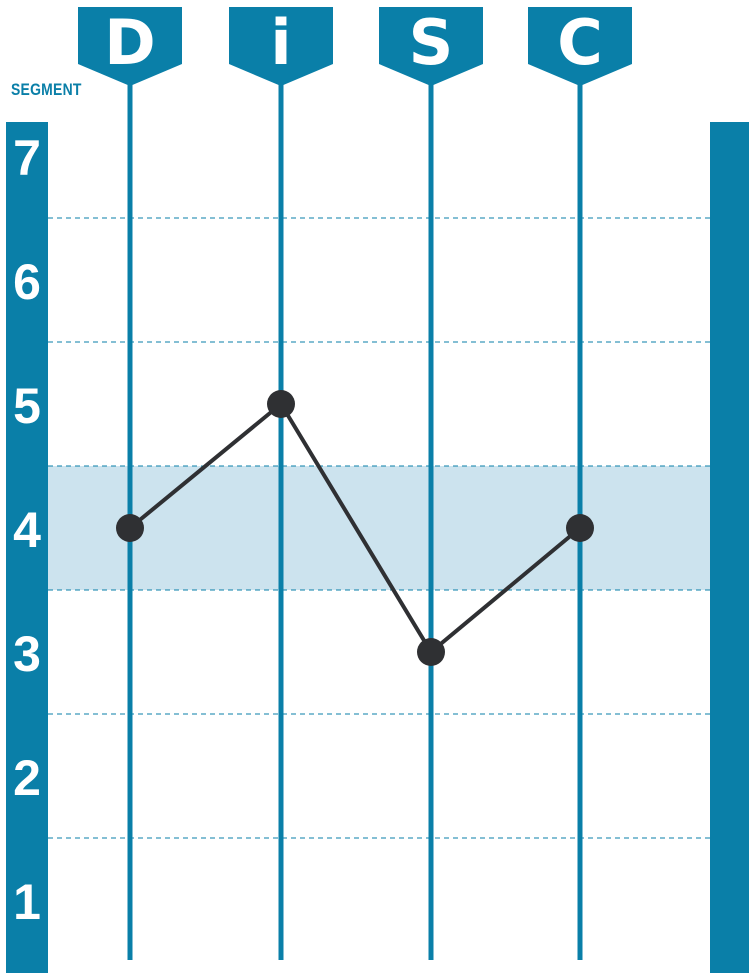 This screenshot has height=973, width=749. What do you see at coordinates (431, 42) in the screenshot?
I see `category-label: S` at bounding box center [431, 42].